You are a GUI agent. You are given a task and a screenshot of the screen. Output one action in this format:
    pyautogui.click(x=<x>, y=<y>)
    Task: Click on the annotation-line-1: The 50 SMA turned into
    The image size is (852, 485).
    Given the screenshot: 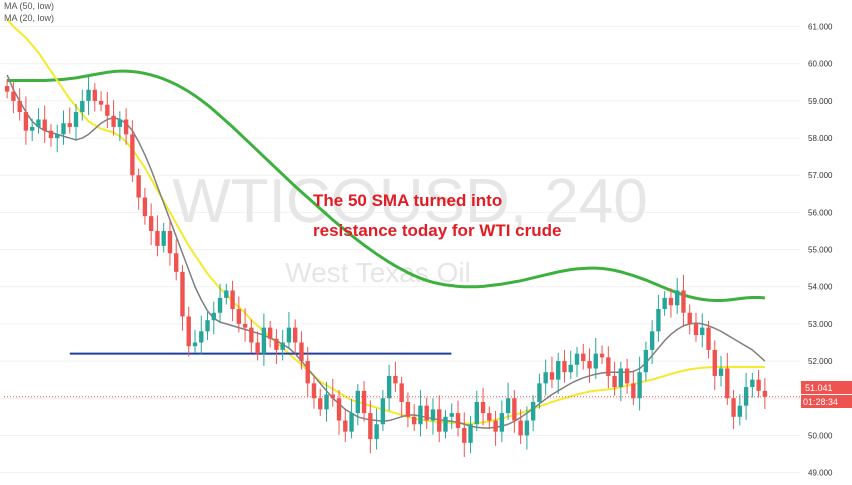 What is the action you would take?
    pyautogui.click(x=407, y=200)
    